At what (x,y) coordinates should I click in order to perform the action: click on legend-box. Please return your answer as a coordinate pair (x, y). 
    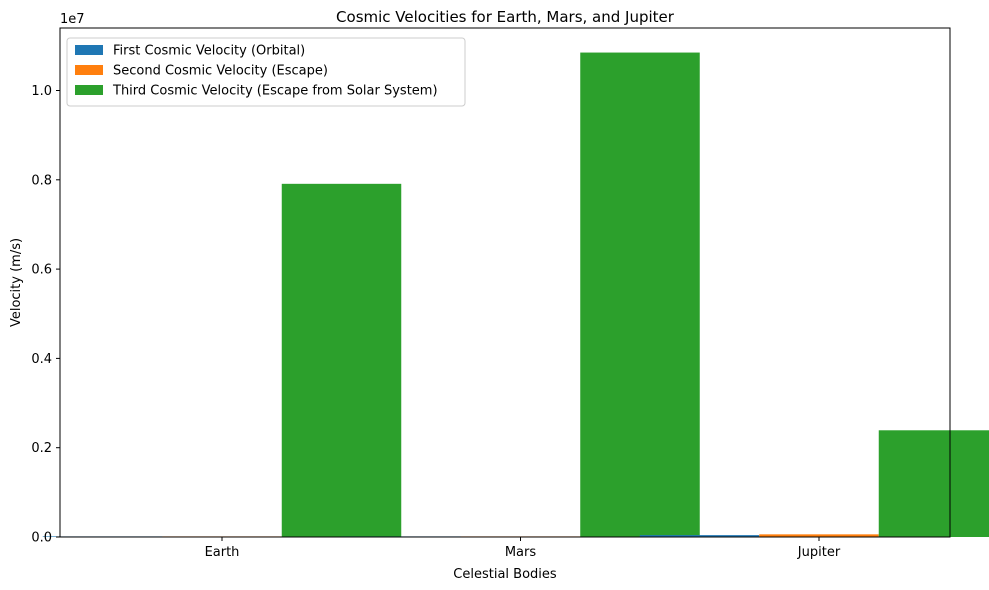
    Looking at the image, I should click on (266, 72).